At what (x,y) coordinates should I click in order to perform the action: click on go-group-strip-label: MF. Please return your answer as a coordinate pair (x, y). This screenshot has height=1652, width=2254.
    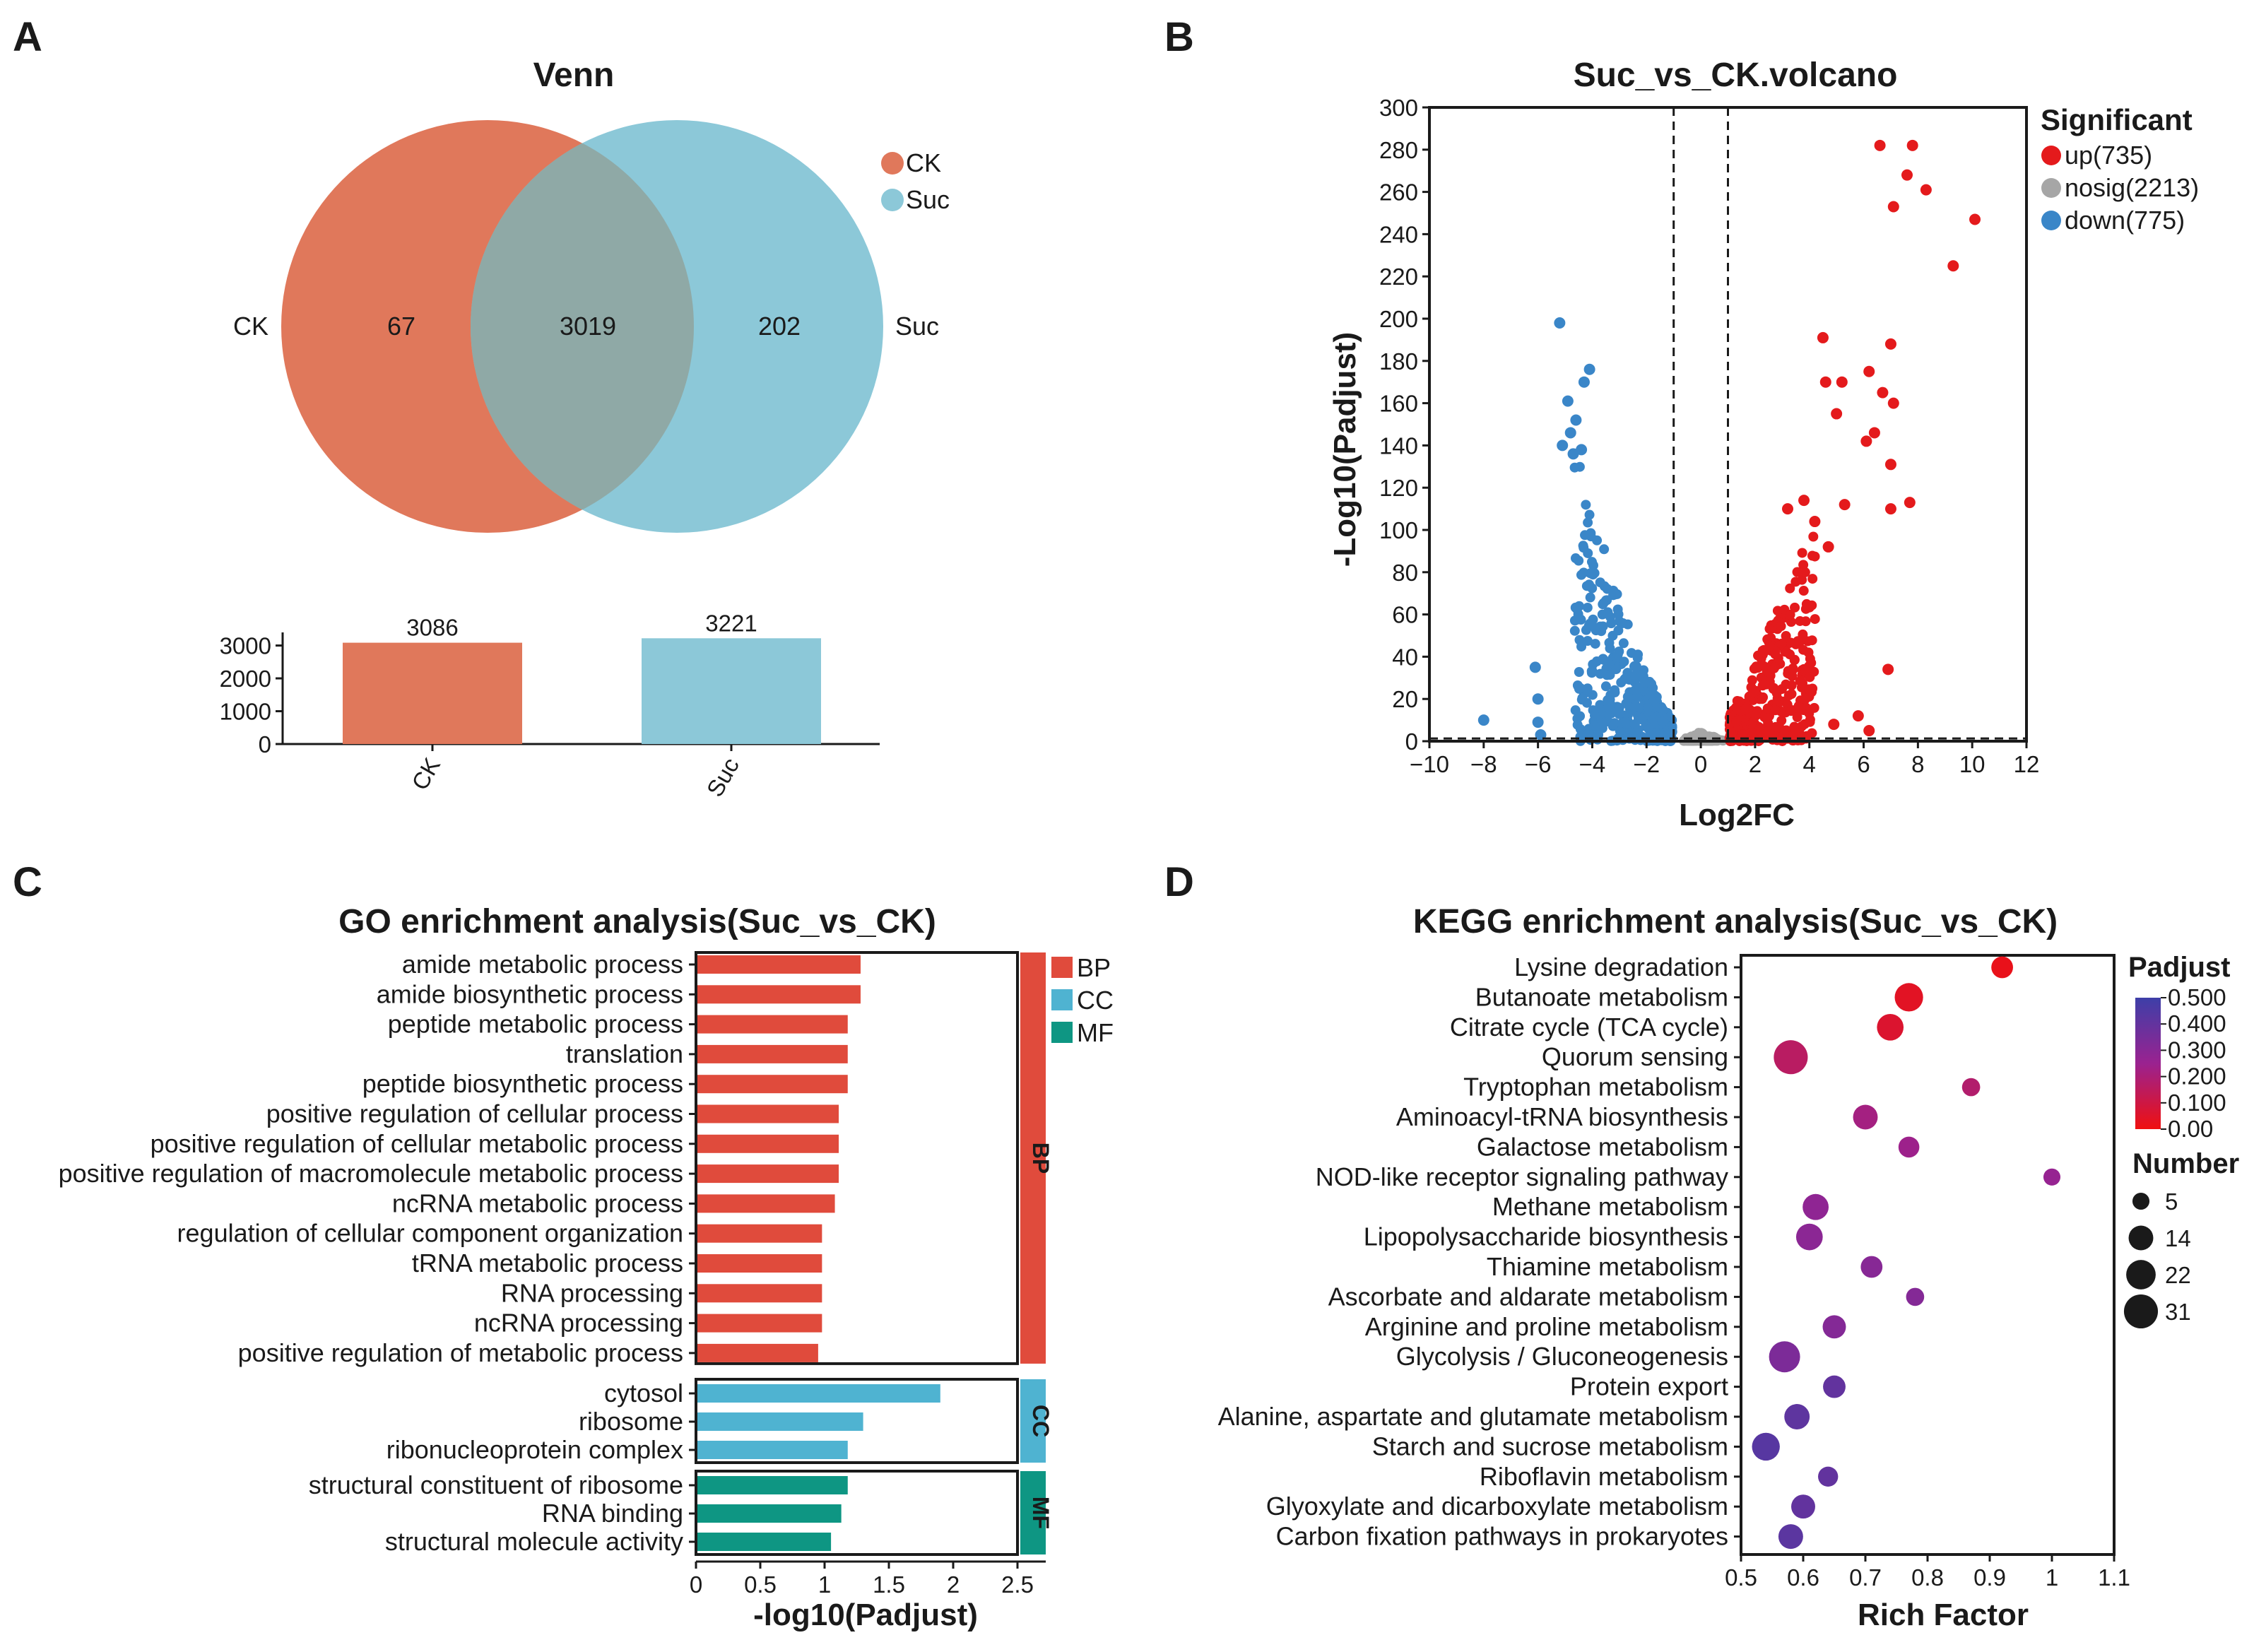
    Looking at the image, I should click on (1041, 1513).